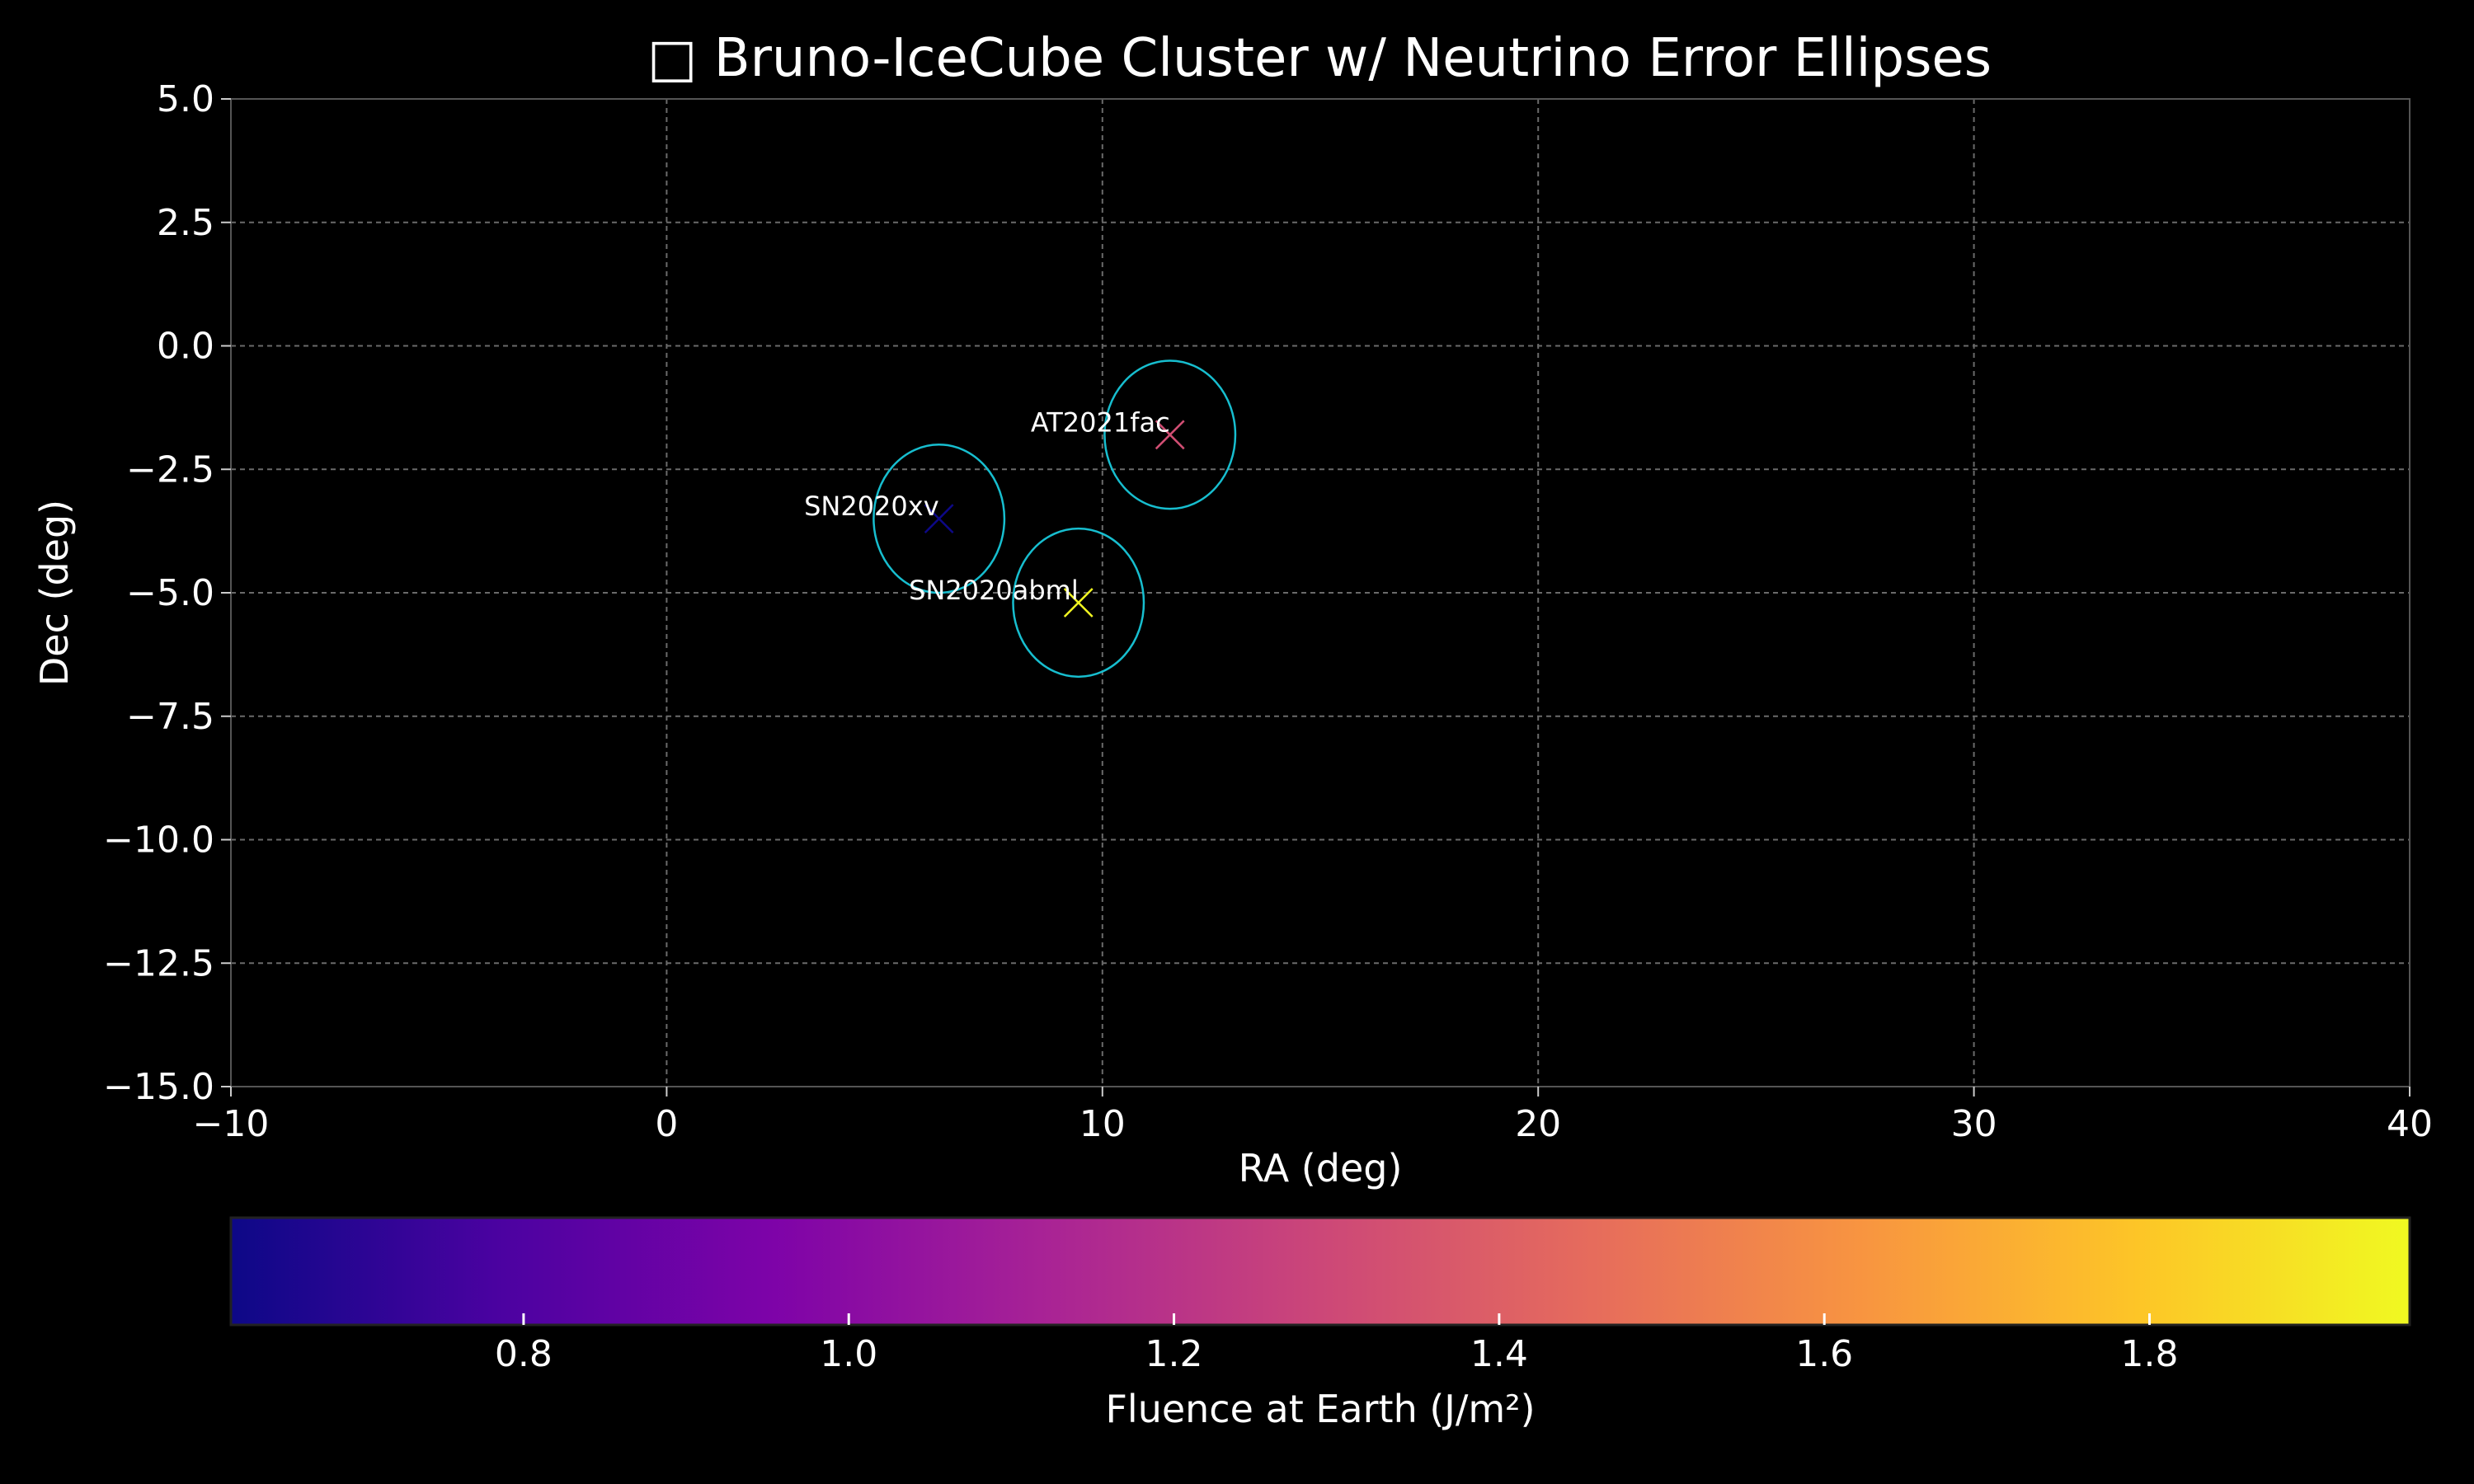 The image size is (2474, 1484). What do you see at coordinates (1337, 1344) in the screenshot?
I see `colorbar-ticks: 0.8 1.0 1.2 1.4 1.6 1.8` at bounding box center [1337, 1344].